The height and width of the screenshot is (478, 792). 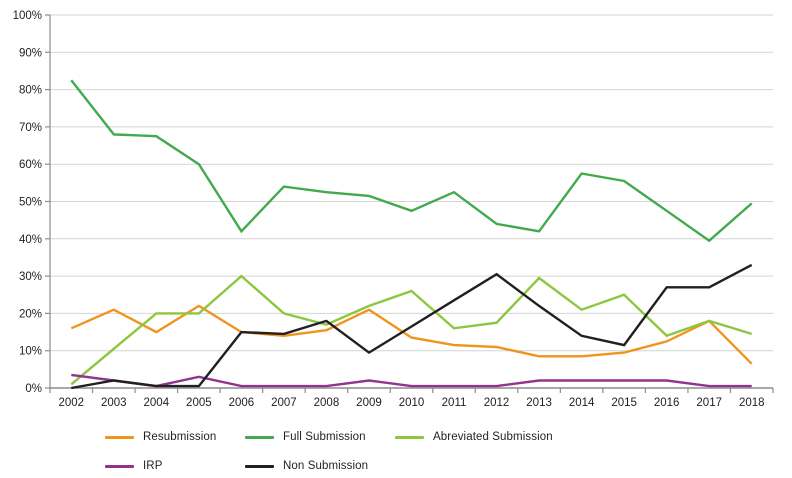 What do you see at coordinates (27, 16) in the screenshot?
I see `y-tick-label: 100%` at bounding box center [27, 16].